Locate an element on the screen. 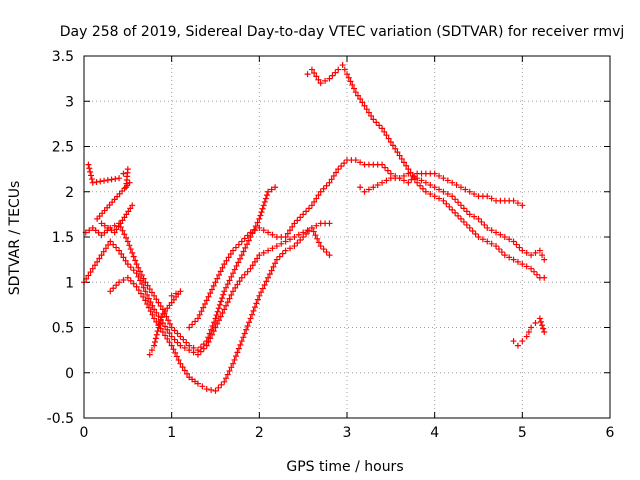  y-tick-label: 2.5 is located at coordinates (63, 148).